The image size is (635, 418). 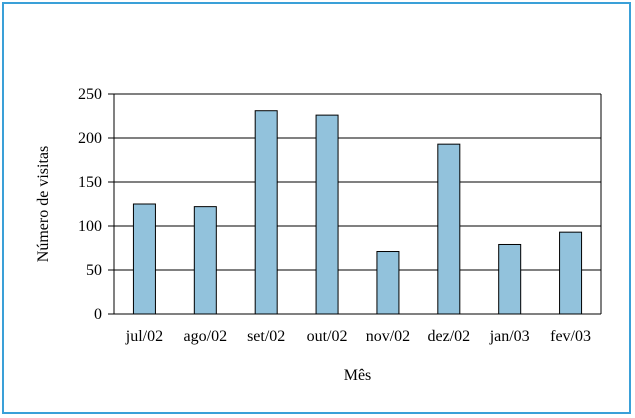 What do you see at coordinates (90, 204) in the screenshot?
I see `y-tick-labels: 0 50 100 150 200 250` at bounding box center [90, 204].